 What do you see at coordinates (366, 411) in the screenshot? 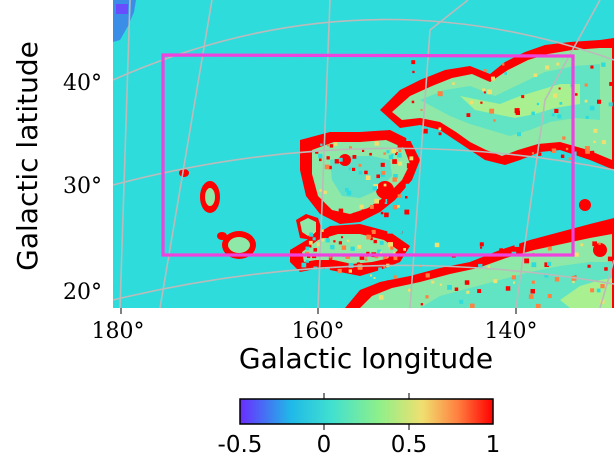
I see `colorbar-gradient` at bounding box center [366, 411].